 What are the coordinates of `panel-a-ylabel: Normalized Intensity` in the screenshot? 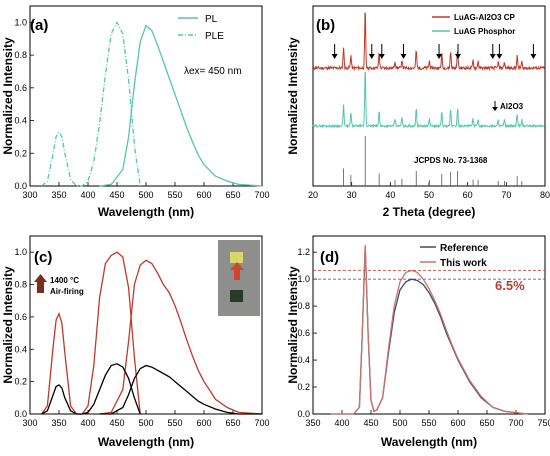 It's located at (8, 96).